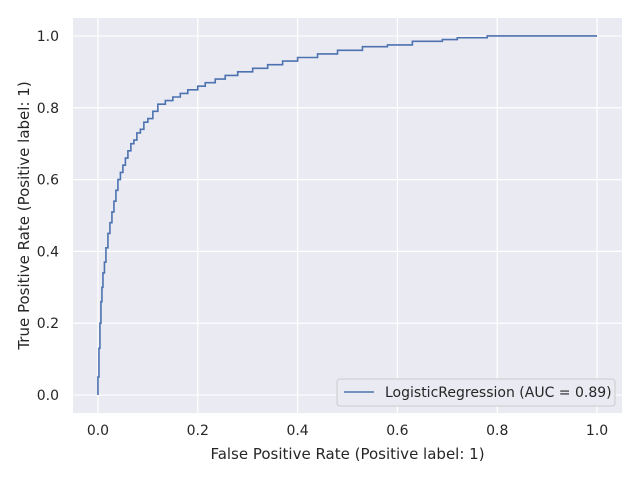  I want to click on y-tick-label: 0.2, so click(48, 324).